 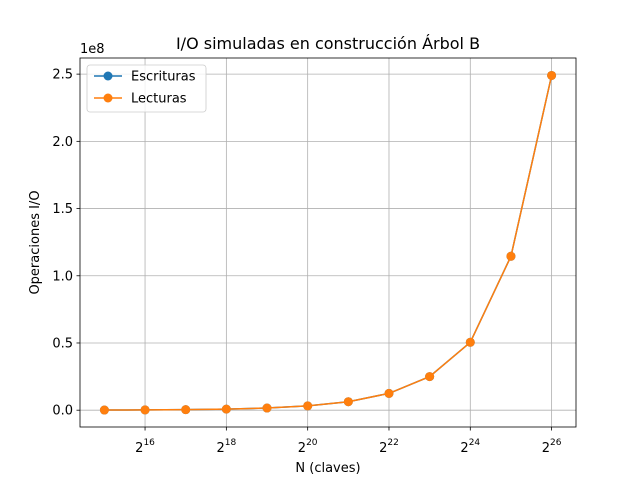 What do you see at coordinates (62, 343) in the screenshot?
I see `y-tick-label: 0.5` at bounding box center [62, 343].